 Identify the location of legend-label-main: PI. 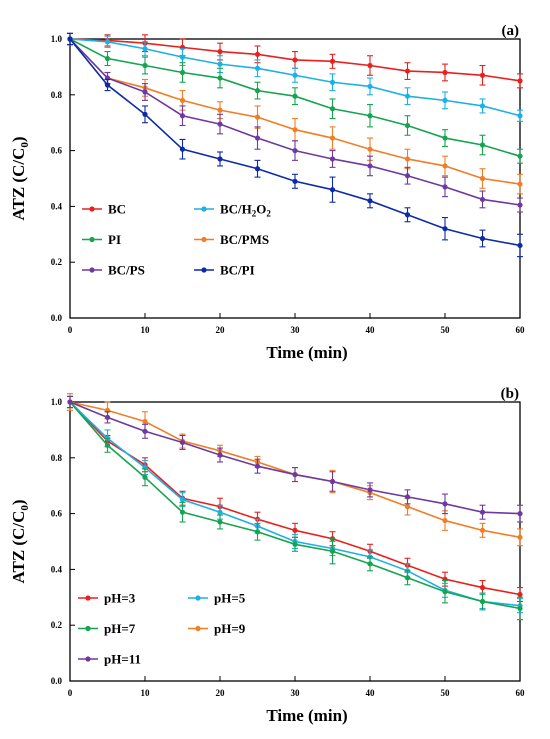
(114, 239).